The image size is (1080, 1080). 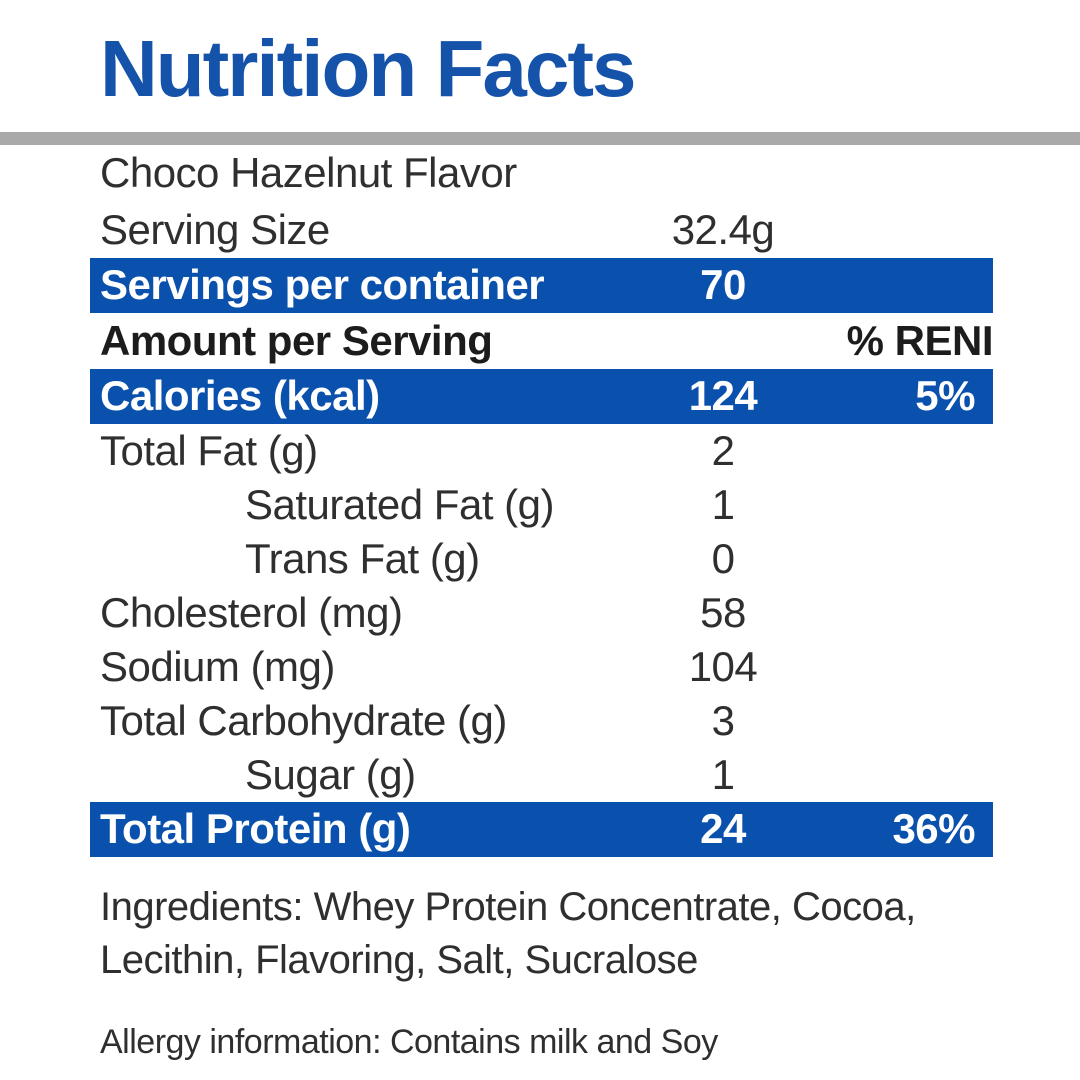 I want to click on cholesterol-row: Cholesterol (mg) 58, so click(x=541, y=613).